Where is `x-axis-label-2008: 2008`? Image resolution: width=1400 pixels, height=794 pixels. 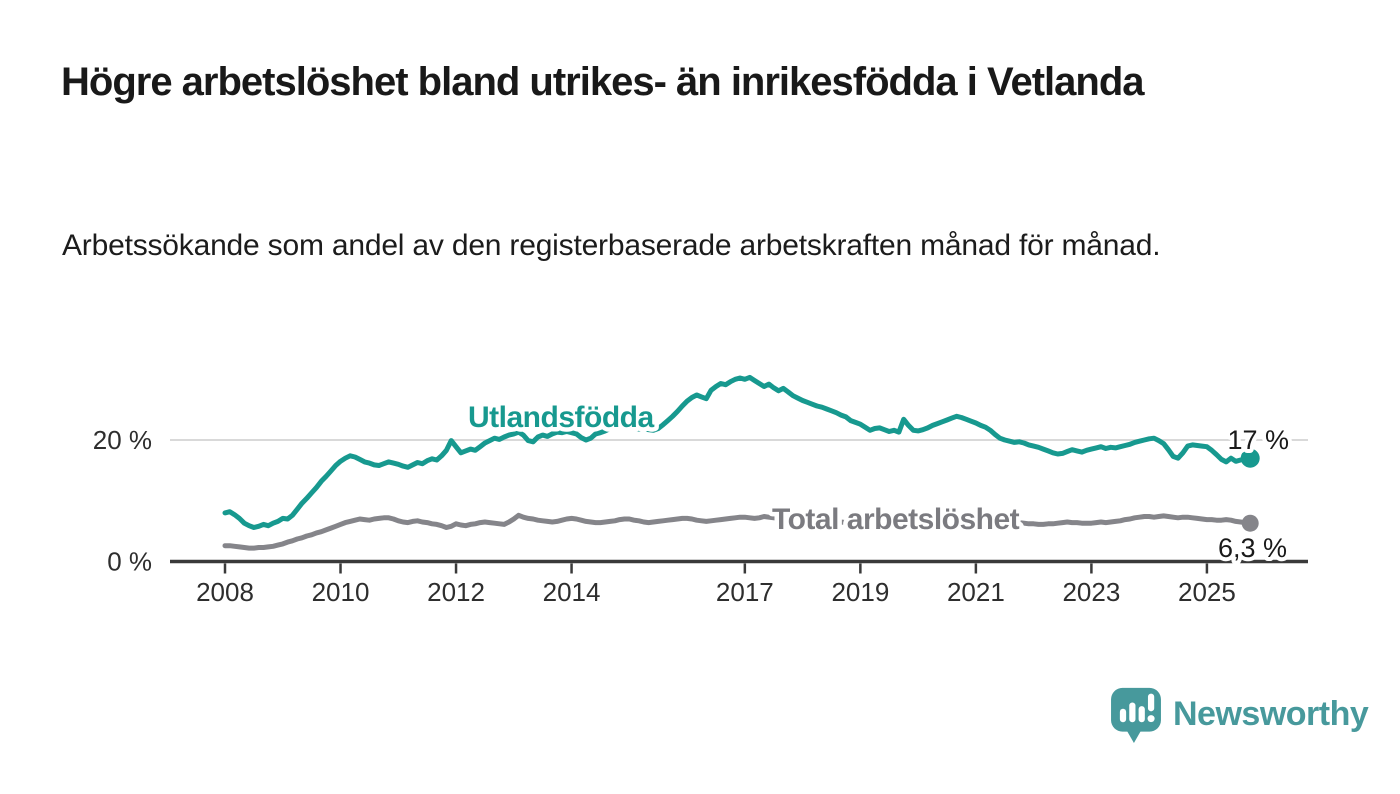 x-axis-label-2008: 2008 is located at coordinates (225, 592).